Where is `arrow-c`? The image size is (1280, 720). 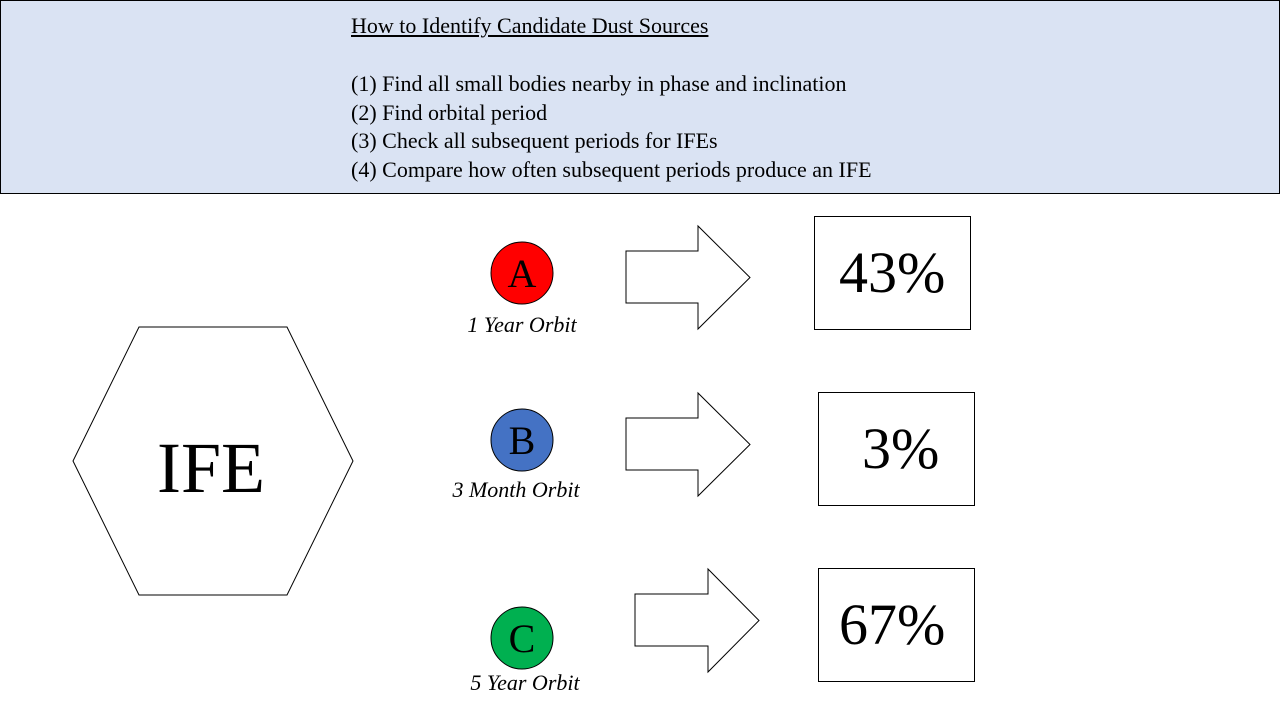
arrow-c is located at coordinates (697, 620).